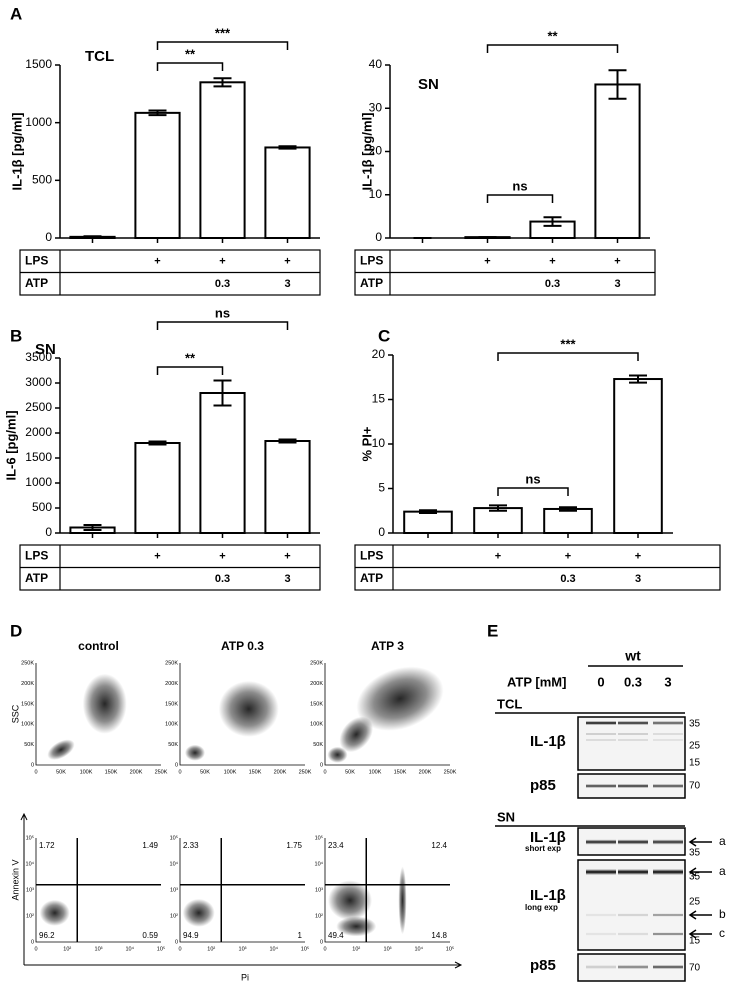  I want to click on quadrant-value: 0.59, so click(150, 935).